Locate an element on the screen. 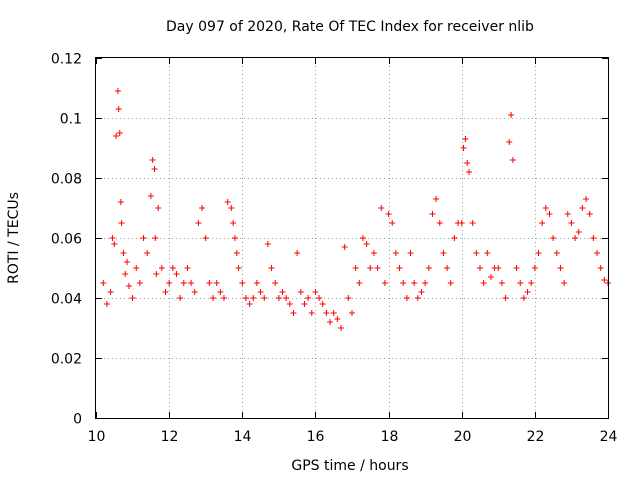  y-tick-label: 0.12 is located at coordinates (66, 60).